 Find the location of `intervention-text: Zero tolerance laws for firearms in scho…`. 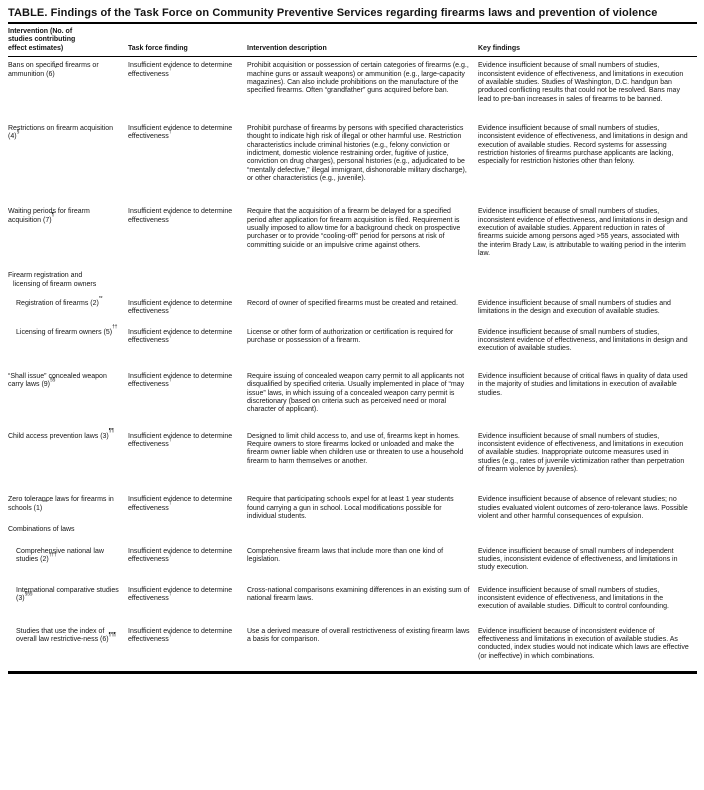

intervention-text: Zero tolerance laws for firearms in scho… is located at coordinates (61, 504).